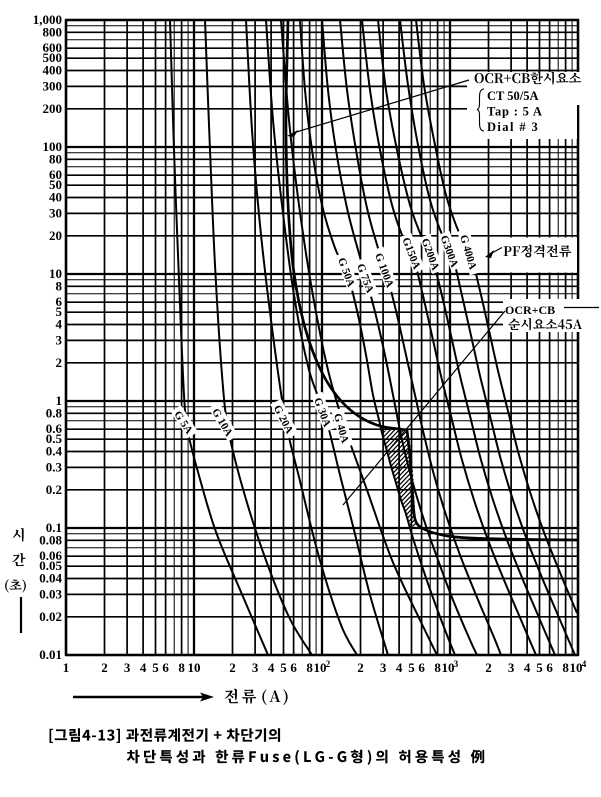  Describe the element at coordinates (53, 70) in the screenshot. I see `svg-text: 400` at that location.